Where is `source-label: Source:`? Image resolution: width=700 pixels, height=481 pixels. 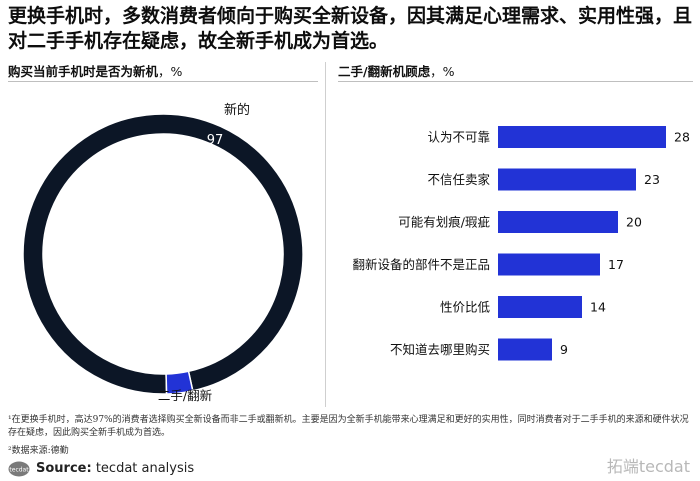 source-label: Source: is located at coordinates (64, 468).